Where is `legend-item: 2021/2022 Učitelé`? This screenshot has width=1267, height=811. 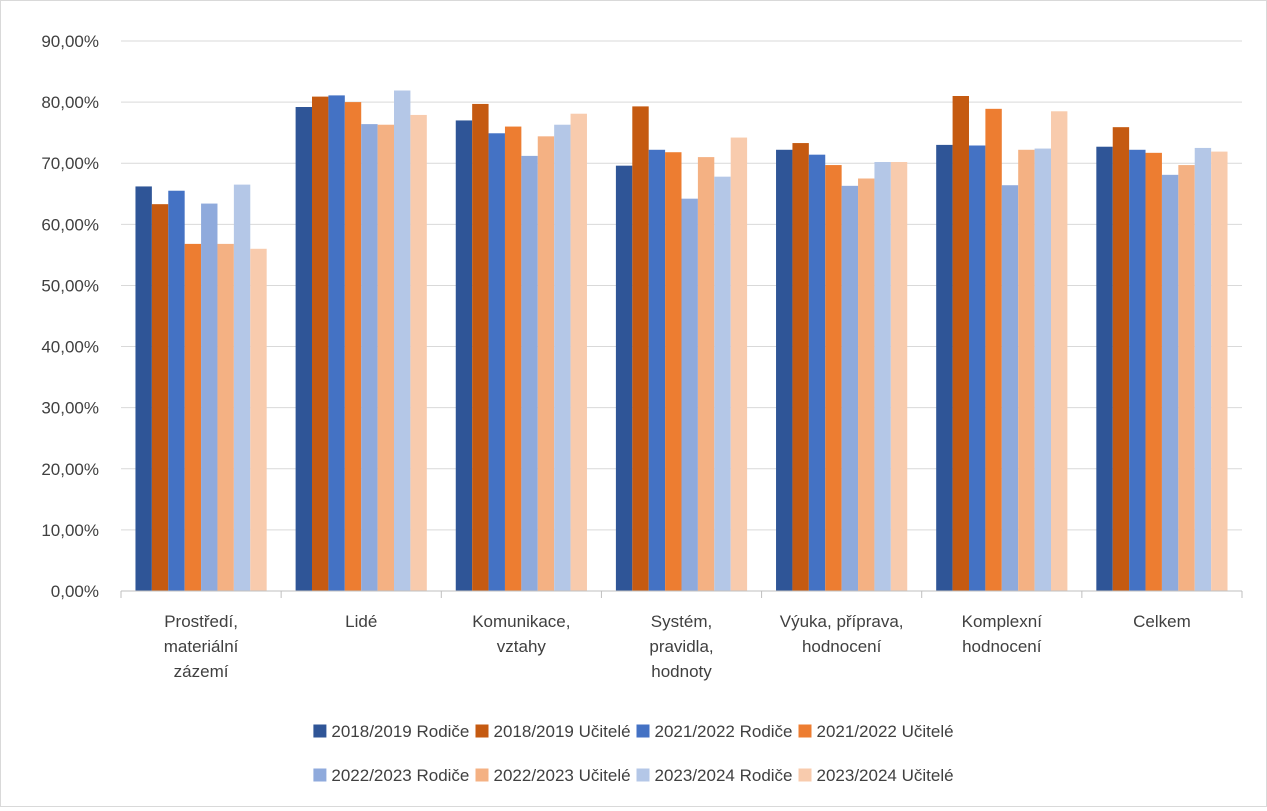
legend-item: 2021/2022 Učitelé is located at coordinates (876, 731).